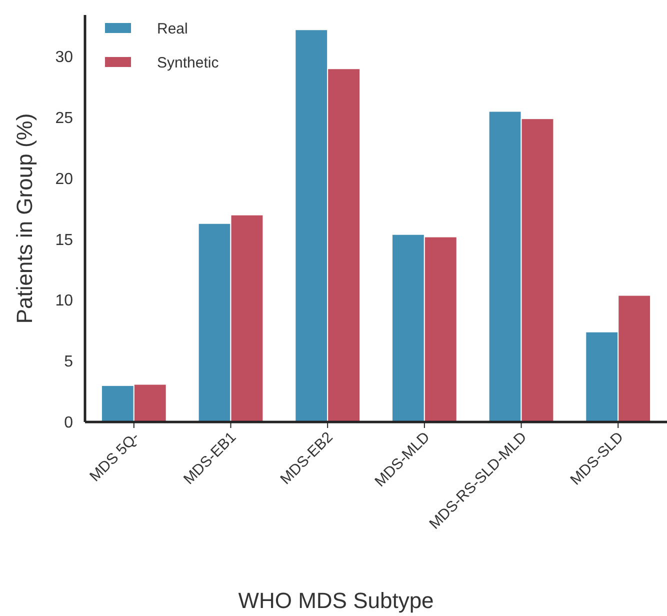 The image size is (667, 616). Describe the element at coordinates (69, 362) in the screenshot. I see `y-tick-label: 5` at that location.